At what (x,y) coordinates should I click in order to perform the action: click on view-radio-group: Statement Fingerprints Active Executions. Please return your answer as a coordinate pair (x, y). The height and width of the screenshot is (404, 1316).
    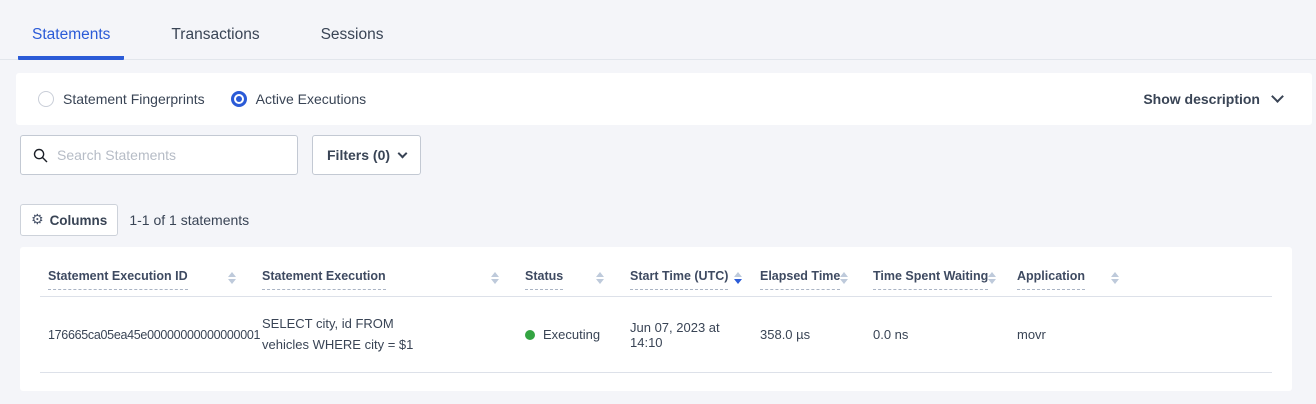
    Looking at the image, I should click on (202, 99).